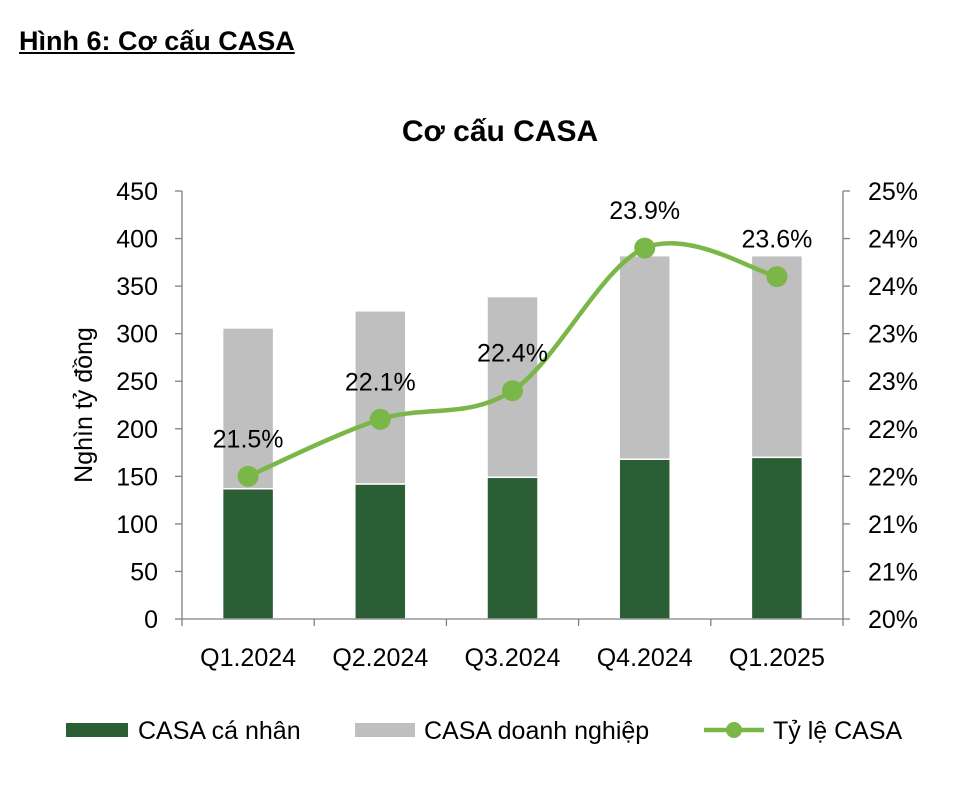  I want to click on rate-data-label: 23.6%, so click(776, 240).